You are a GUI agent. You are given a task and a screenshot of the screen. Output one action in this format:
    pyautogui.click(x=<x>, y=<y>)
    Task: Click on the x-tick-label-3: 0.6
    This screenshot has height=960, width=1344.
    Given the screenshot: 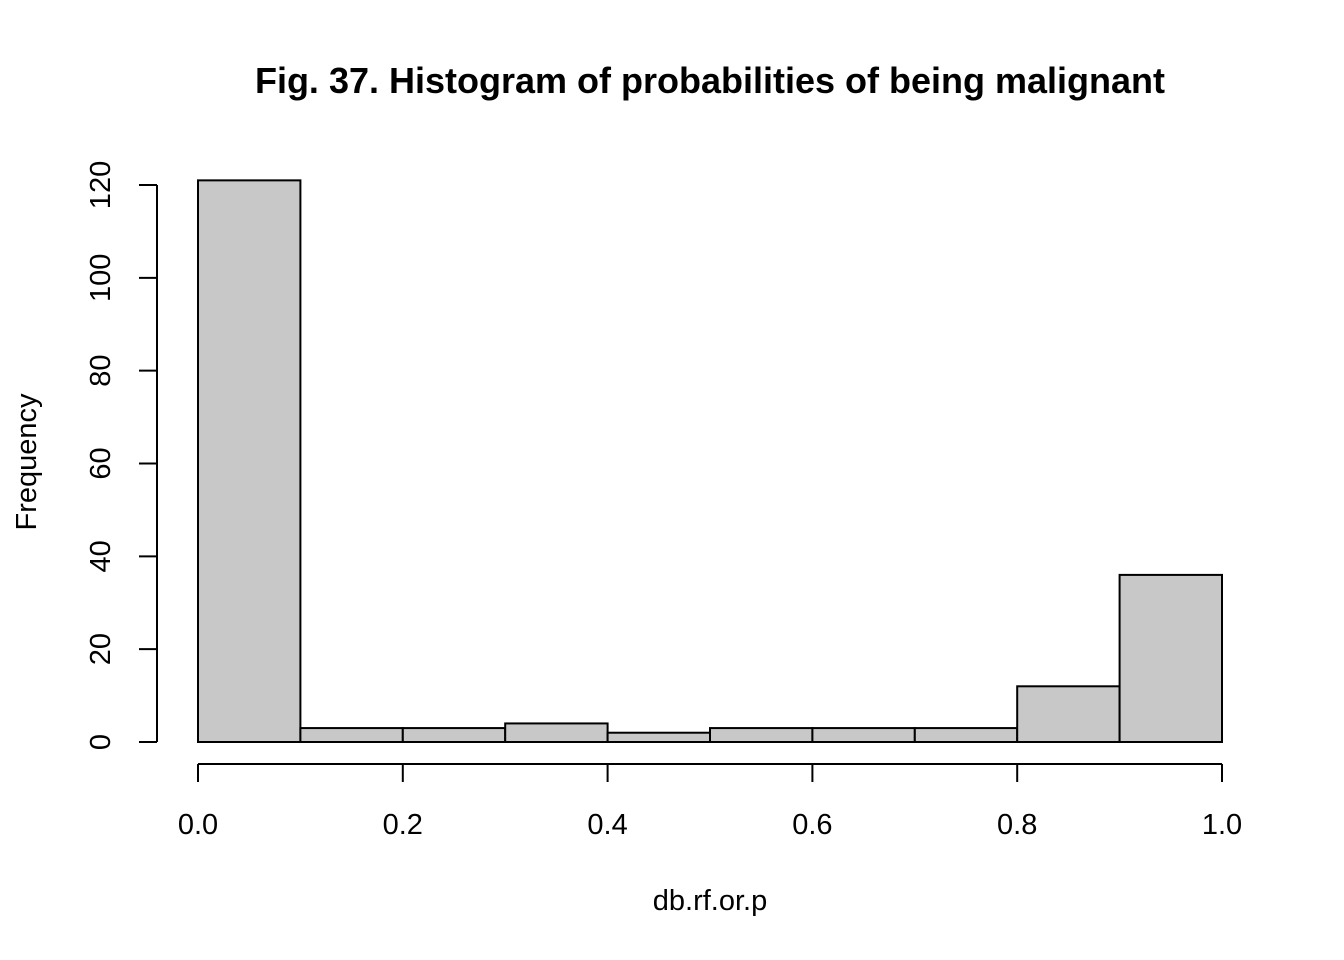 What is the action you would take?
    pyautogui.click(x=812, y=825)
    